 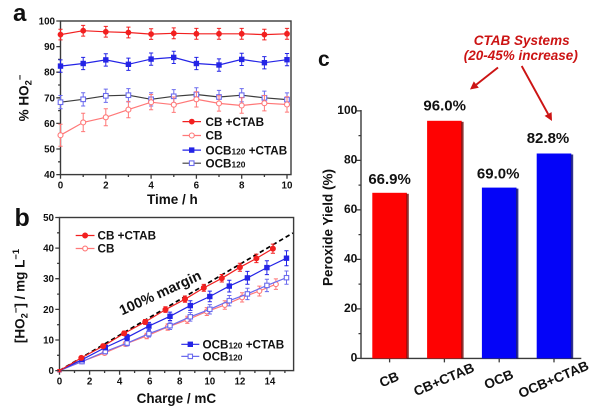 I want to click on svg-text: c, so click(x=324, y=59).